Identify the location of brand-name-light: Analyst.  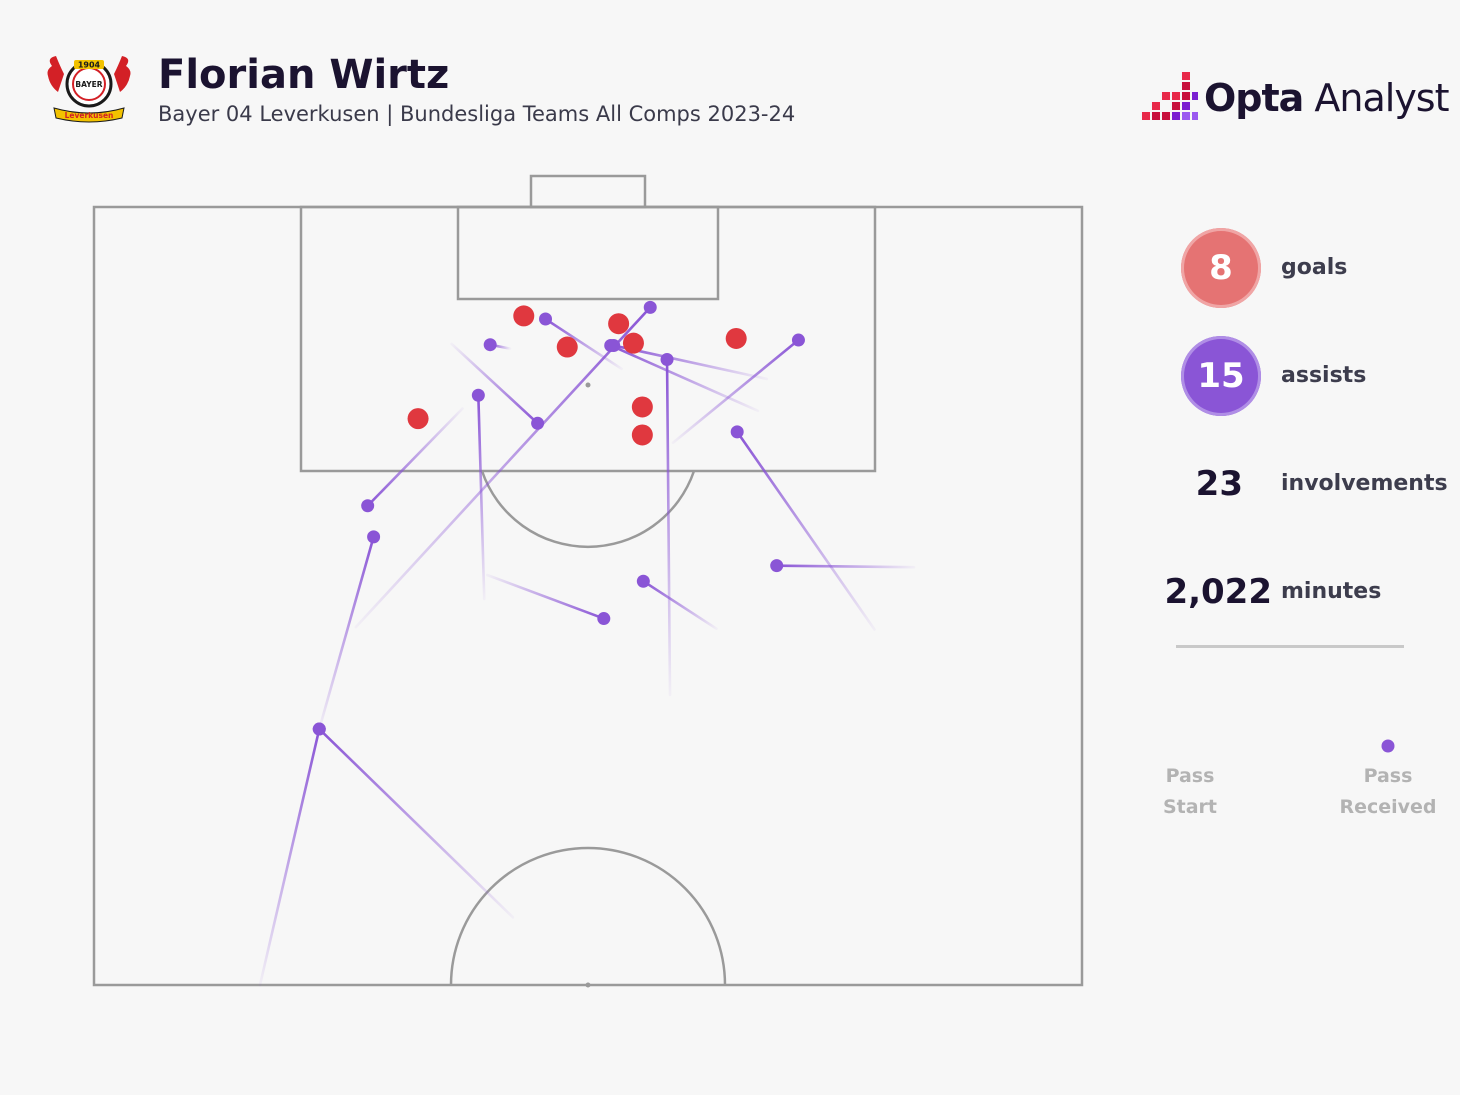
(1376, 98).